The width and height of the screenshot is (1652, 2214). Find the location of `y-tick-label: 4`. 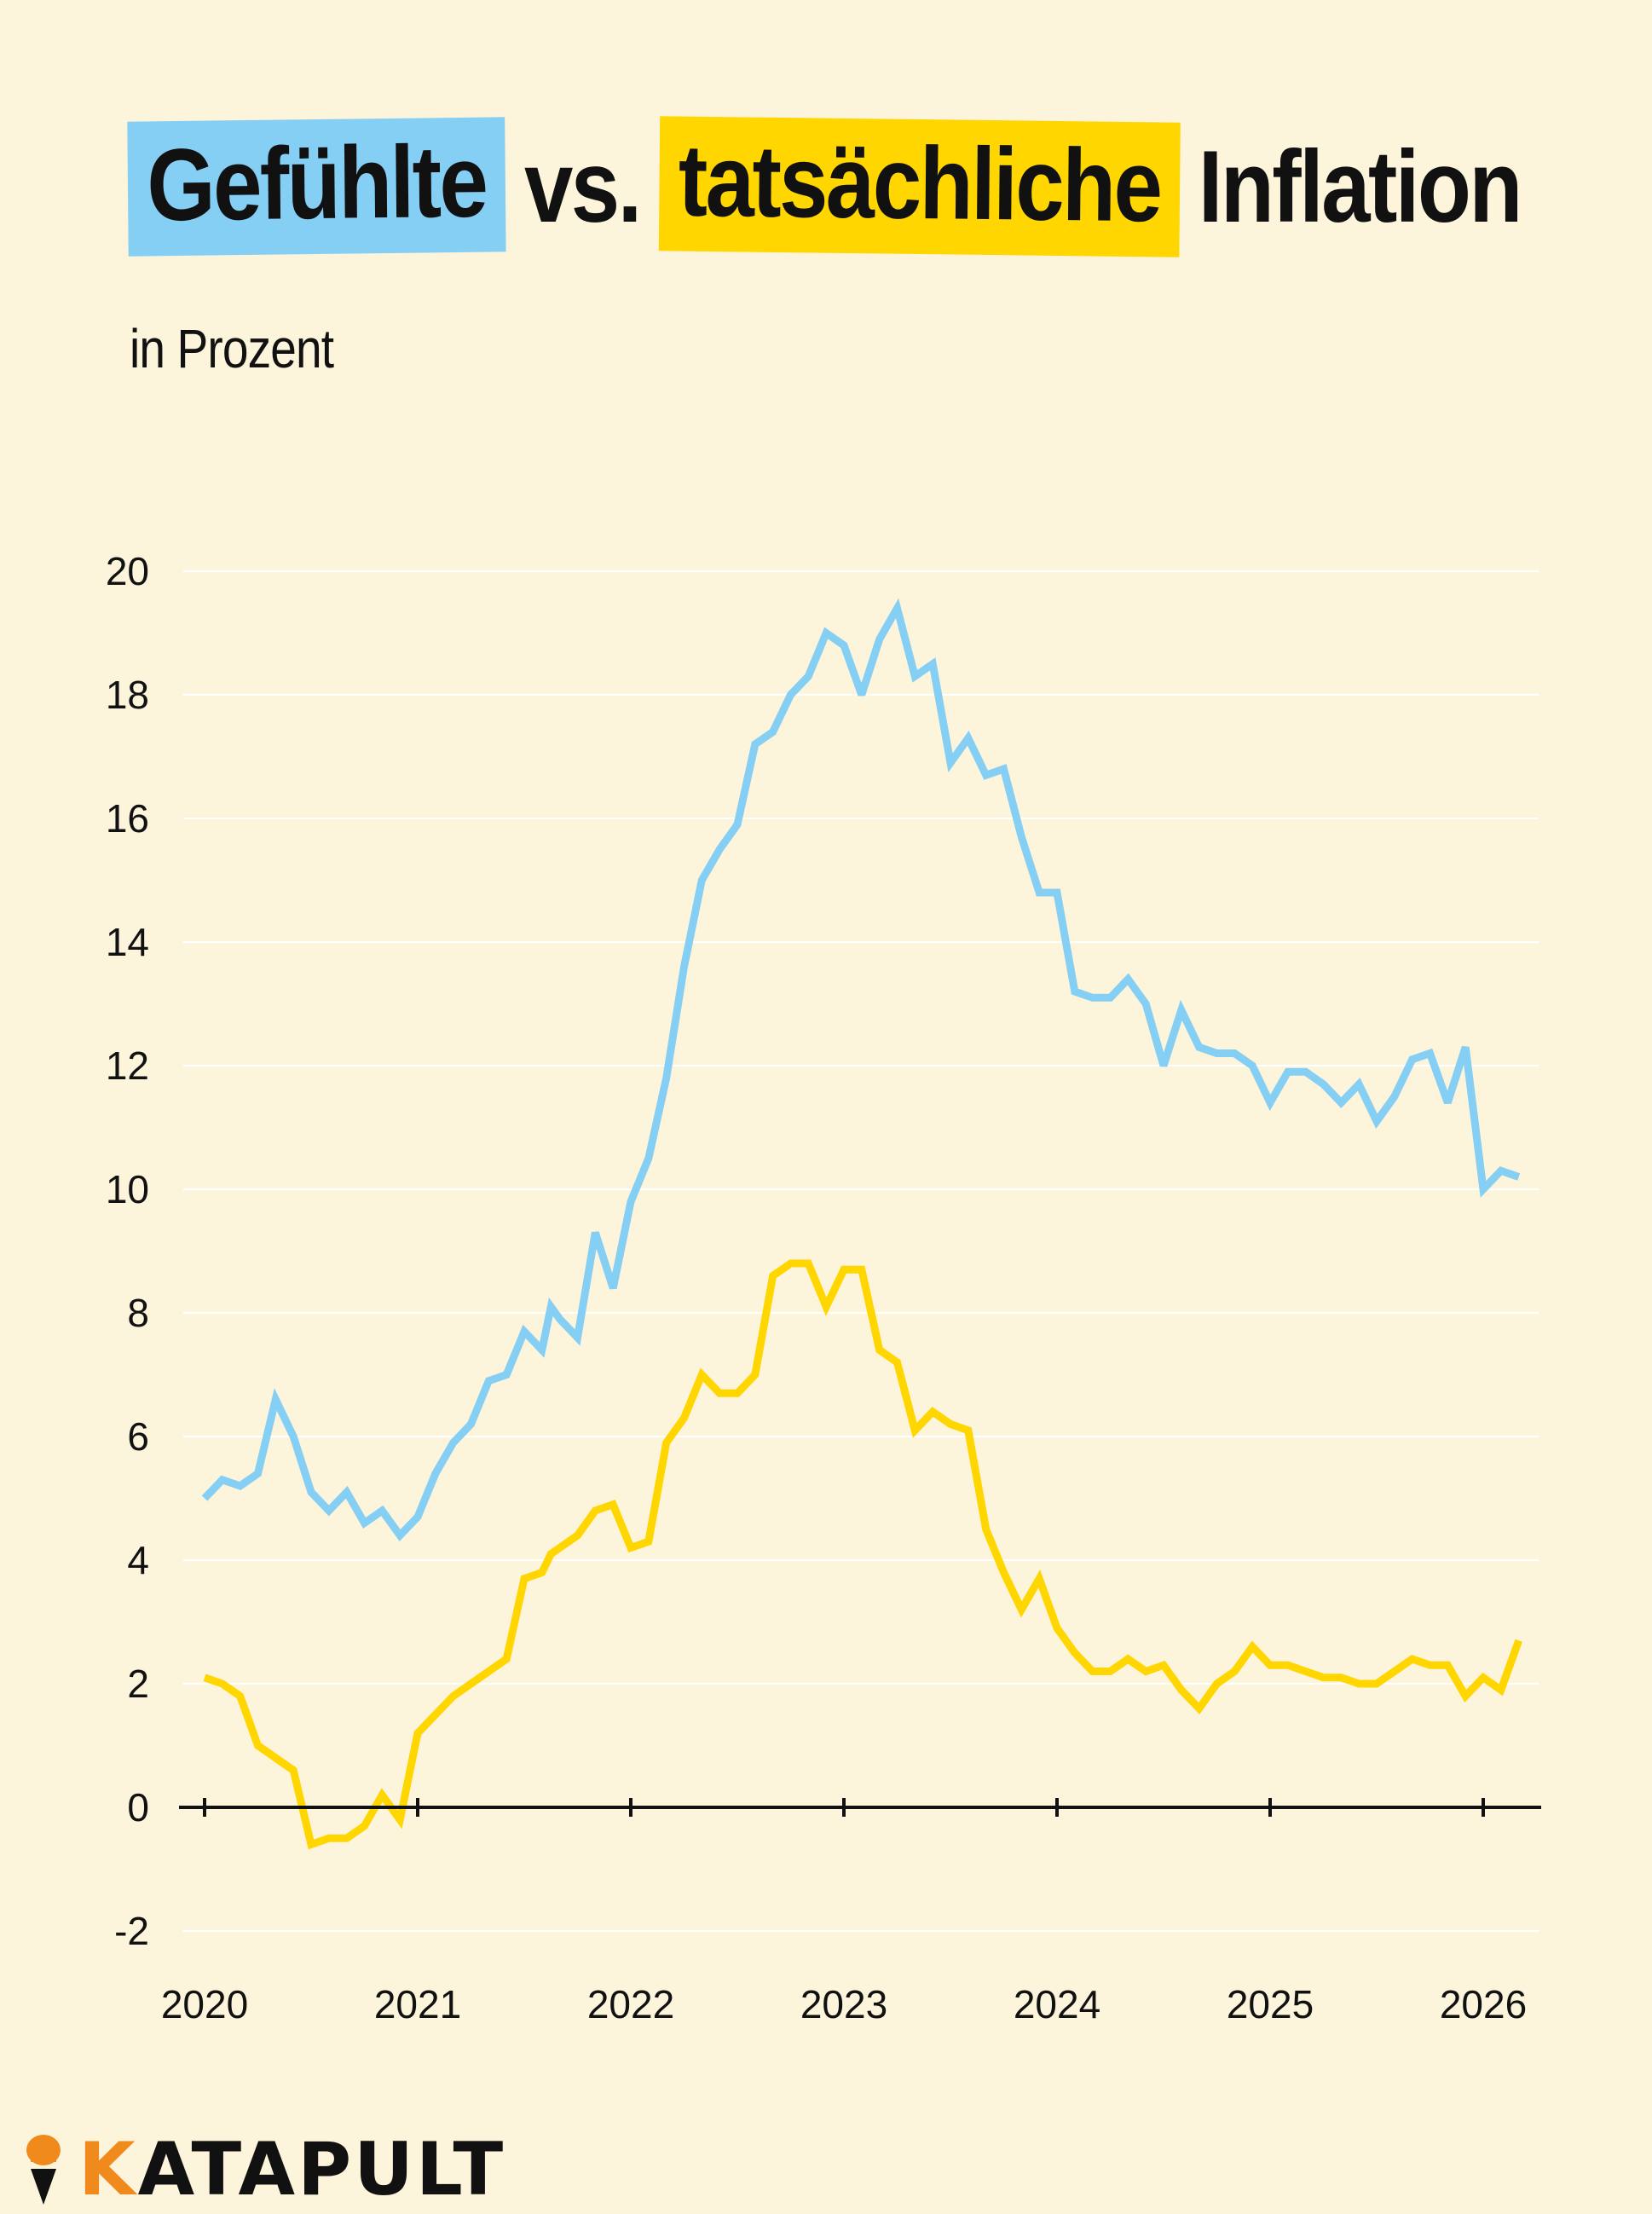

y-tick-label: 4 is located at coordinates (138, 1560).